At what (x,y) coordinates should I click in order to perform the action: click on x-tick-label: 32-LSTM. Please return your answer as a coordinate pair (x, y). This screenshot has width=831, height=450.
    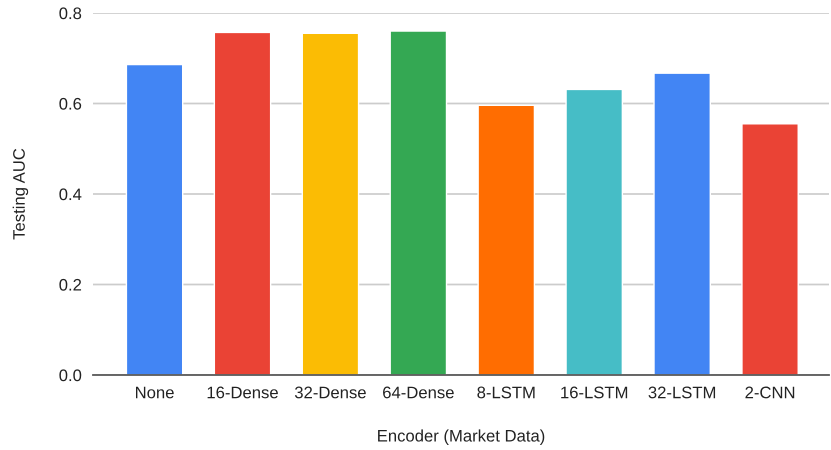
    Looking at the image, I should click on (682, 392).